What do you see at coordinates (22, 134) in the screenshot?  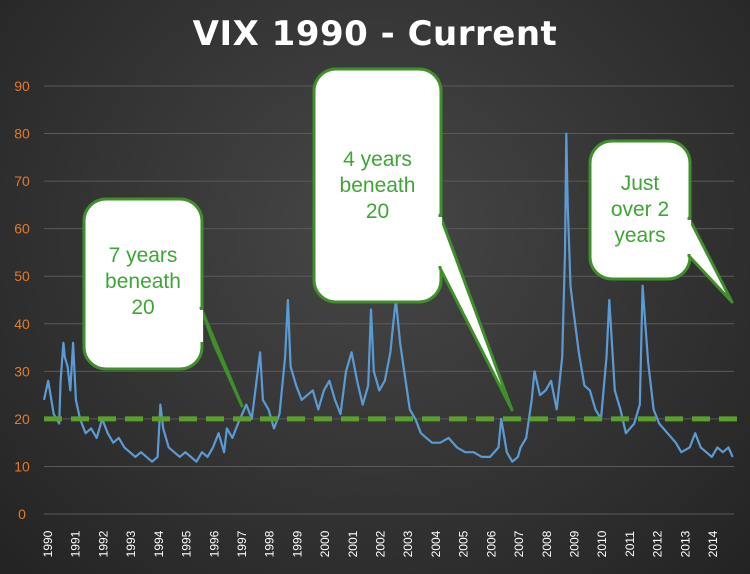 I see `y-tick-label: 80` at bounding box center [22, 134].